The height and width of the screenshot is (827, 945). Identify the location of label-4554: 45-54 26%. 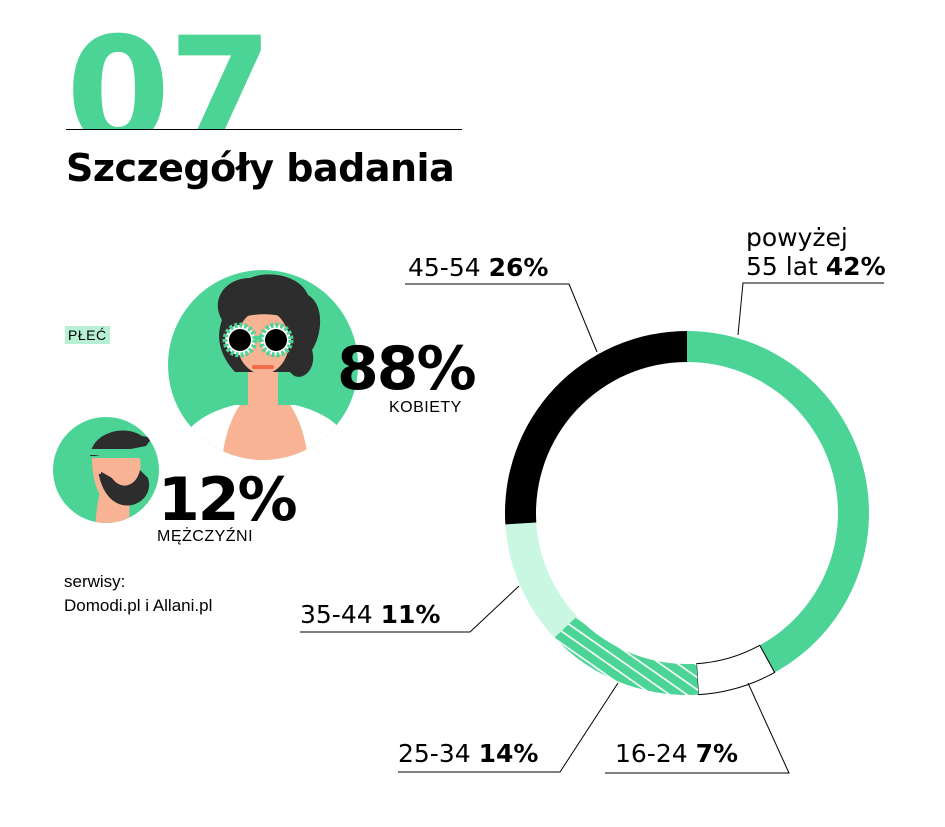
(478, 268).